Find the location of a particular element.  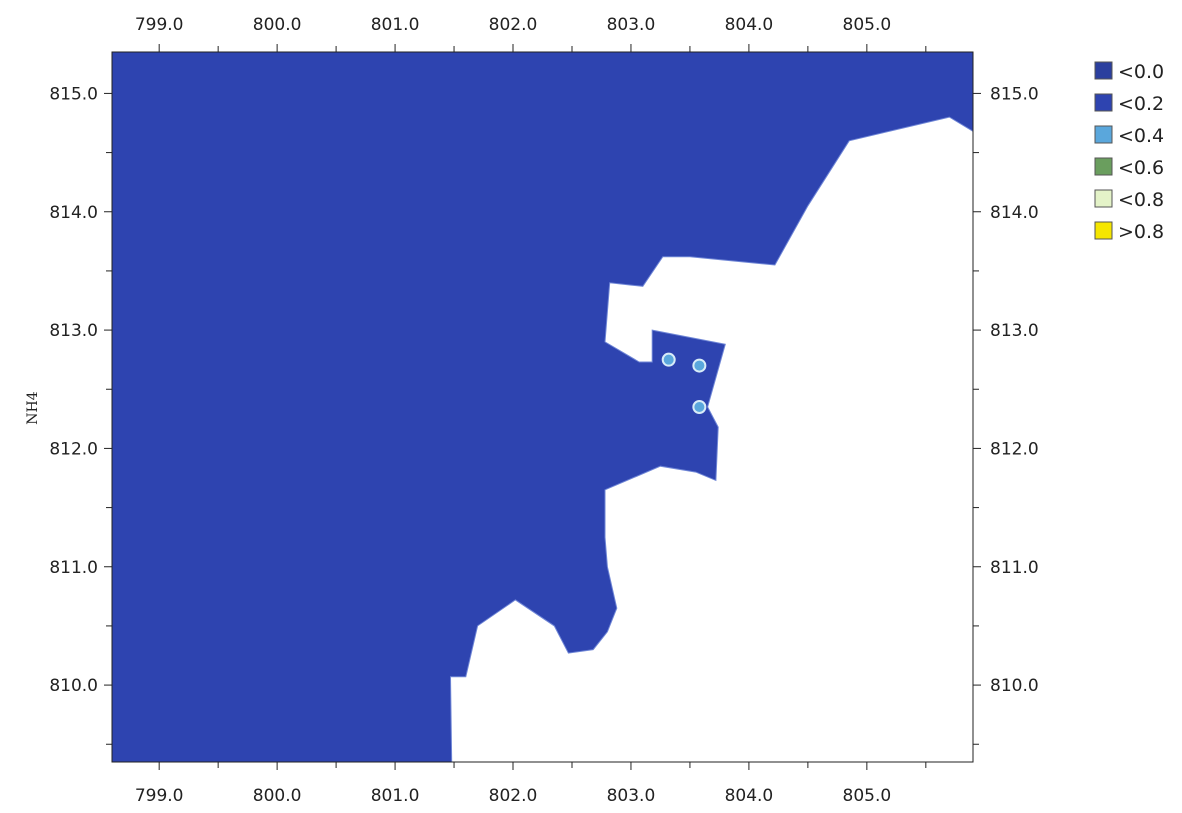

y-tick-label-left: 813.0 is located at coordinates (73, 331).